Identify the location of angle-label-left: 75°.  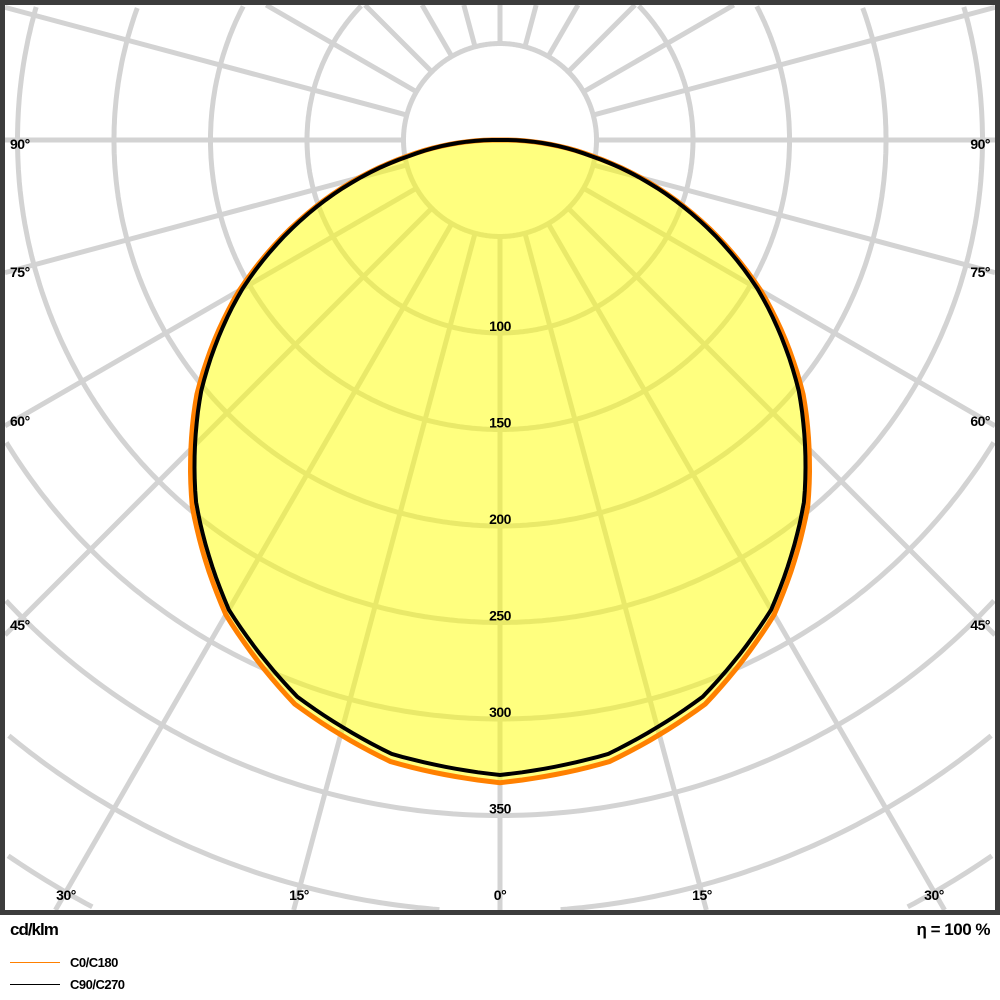
(20, 272).